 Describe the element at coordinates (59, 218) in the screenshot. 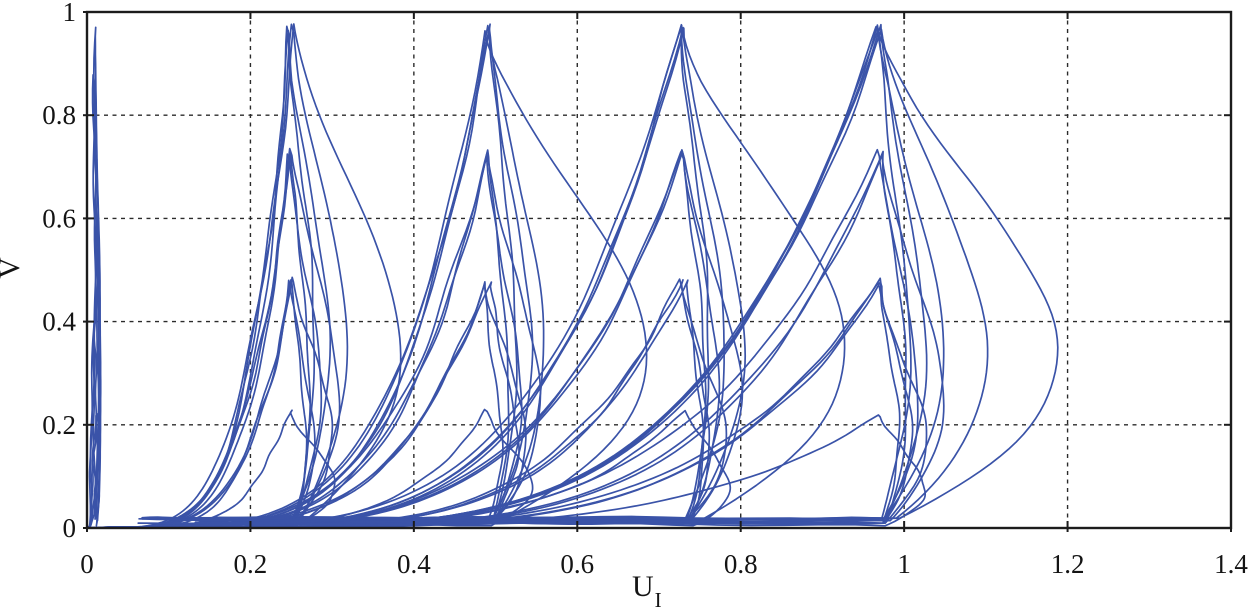

I see `y-tick-label: 0.6` at that location.